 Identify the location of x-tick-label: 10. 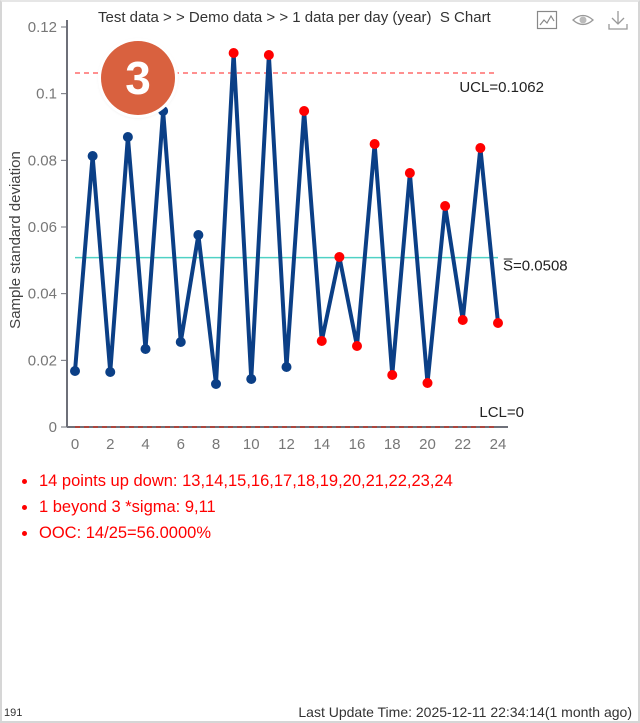
(251, 444).